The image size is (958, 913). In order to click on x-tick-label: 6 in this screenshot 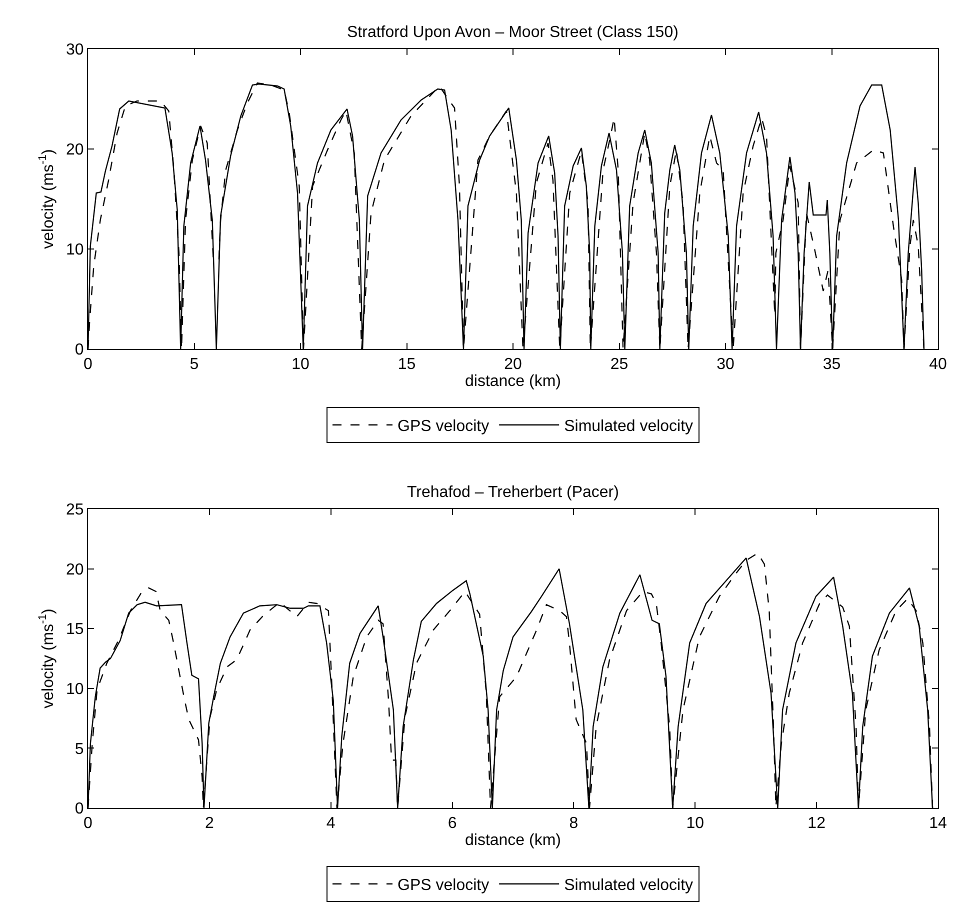, I will do `click(452, 823)`.